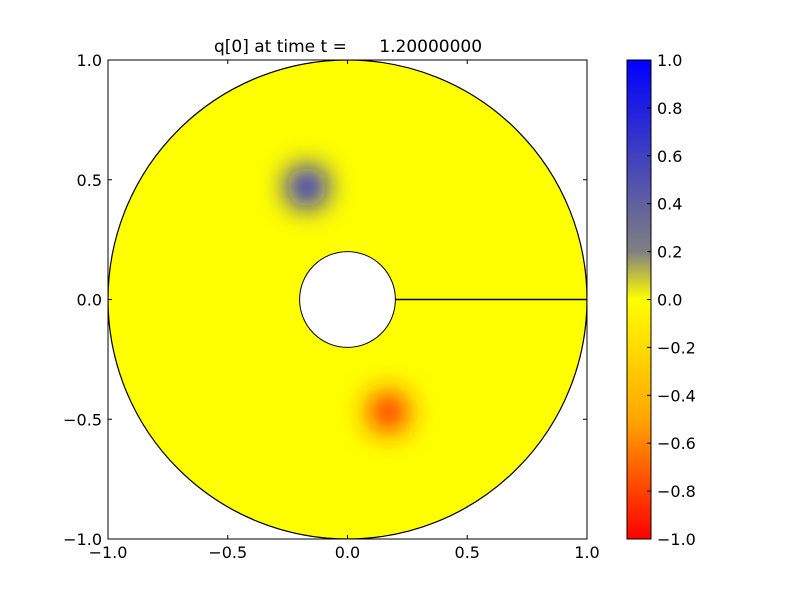 Image resolution: width=800 pixels, height=600 pixels. What do you see at coordinates (669, 60) in the screenshot?
I see `colorbar-tick-label: 1.0` at bounding box center [669, 60].